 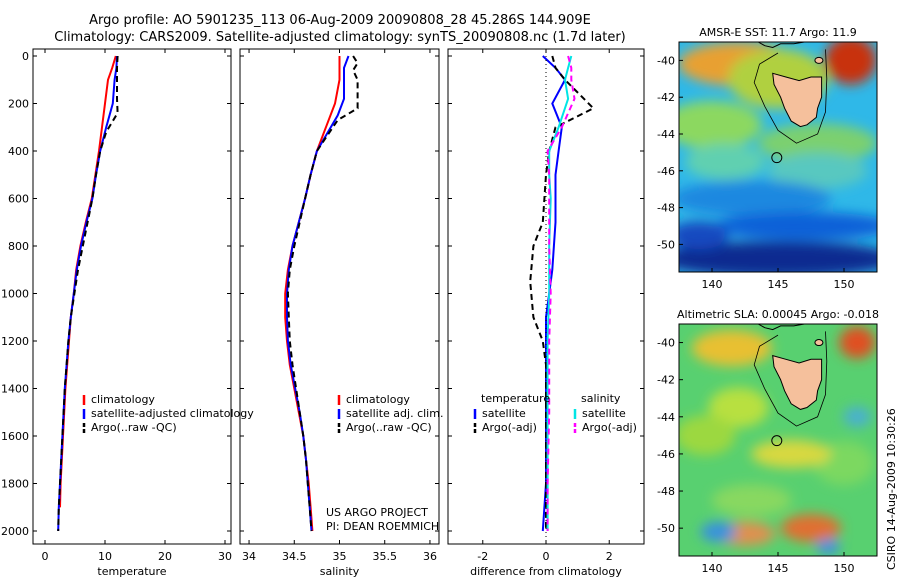 I want to click on series-line-salinity-argo-adj-, so click(x=561, y=293).